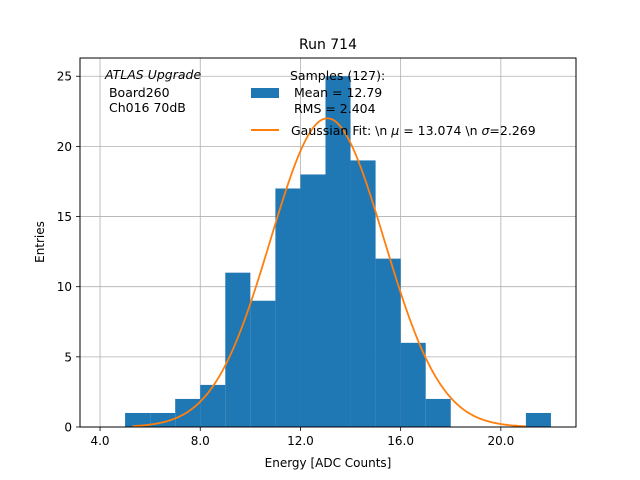  What do you see at coordinates (40, 242) in the screenshot?
I see `y-axis-label: Entries` at bounding box center [40, 242].